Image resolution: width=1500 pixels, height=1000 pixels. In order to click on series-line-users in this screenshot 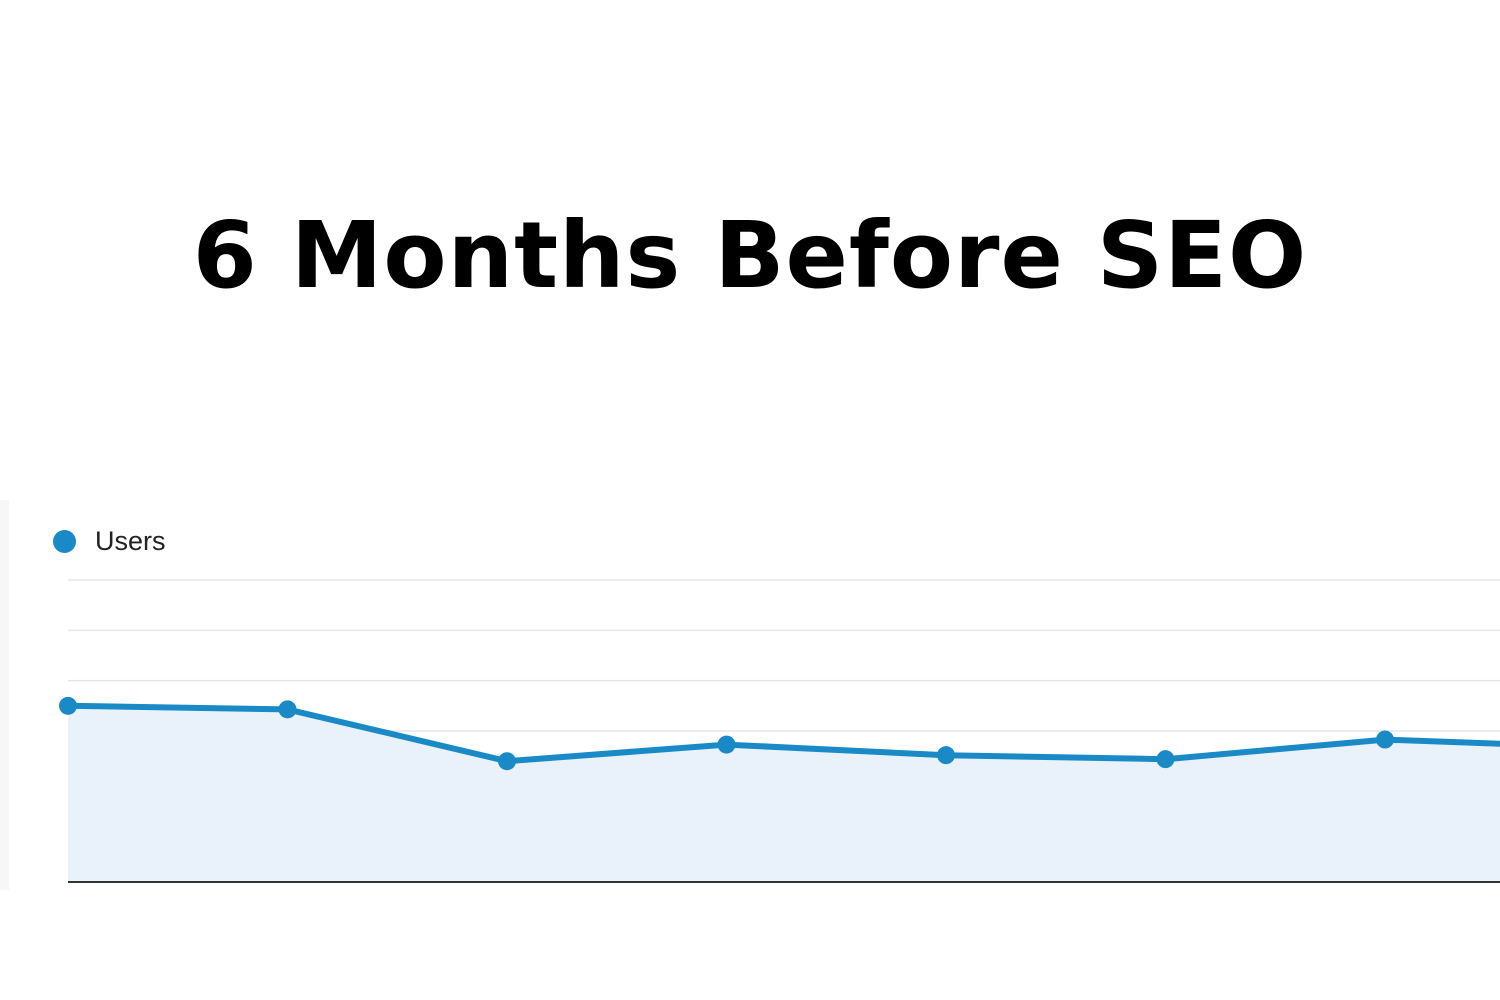, I will do `click(783, 733)`.